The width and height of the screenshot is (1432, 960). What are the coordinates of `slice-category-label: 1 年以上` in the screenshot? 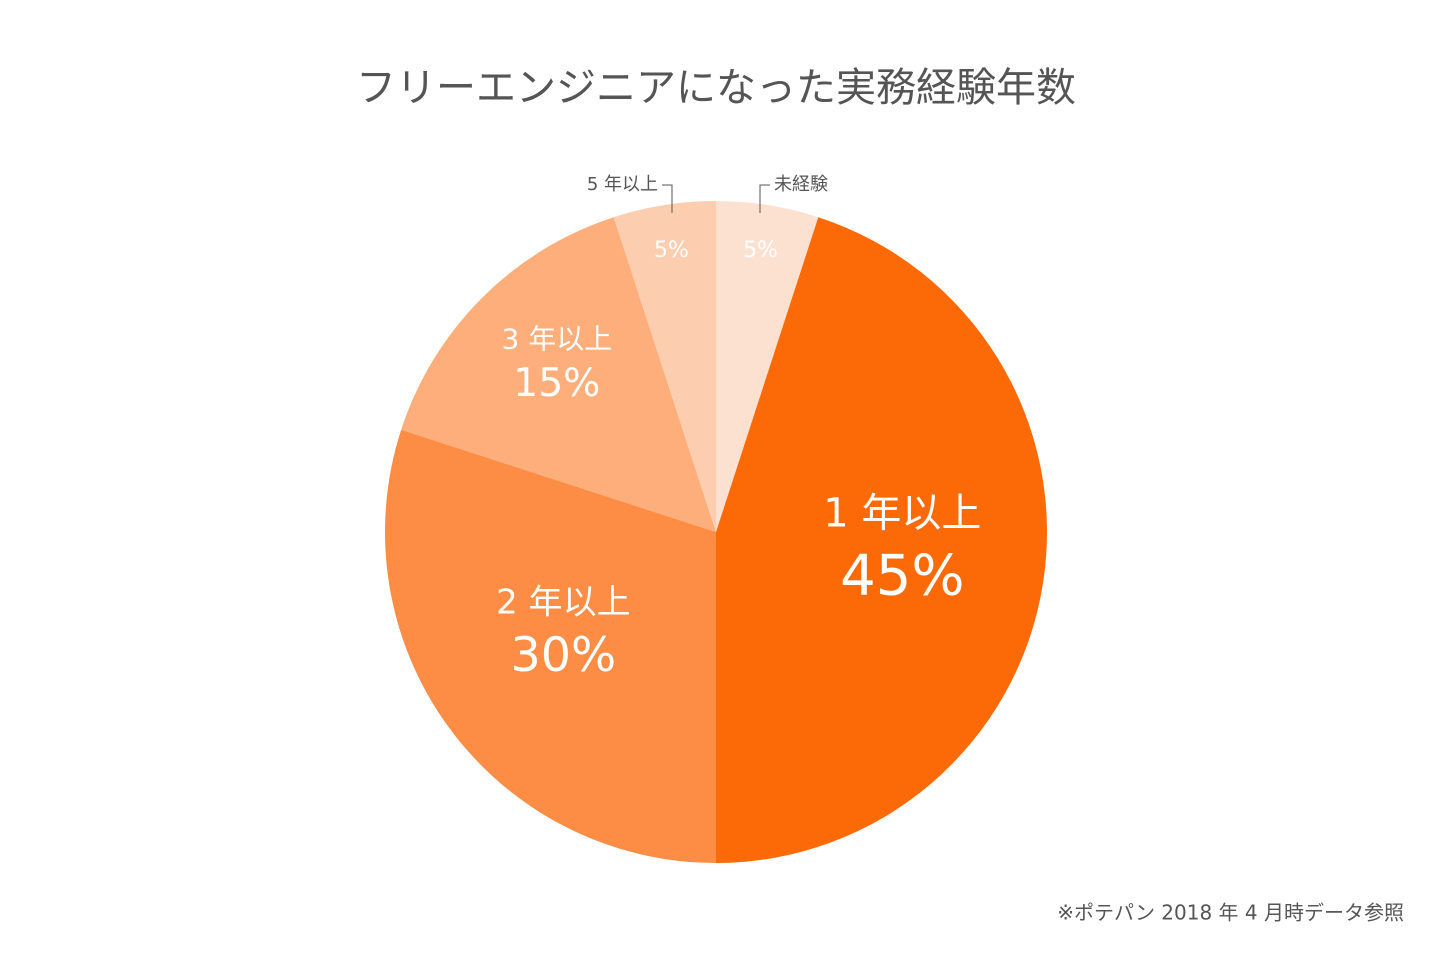 It's located at (902, 514).